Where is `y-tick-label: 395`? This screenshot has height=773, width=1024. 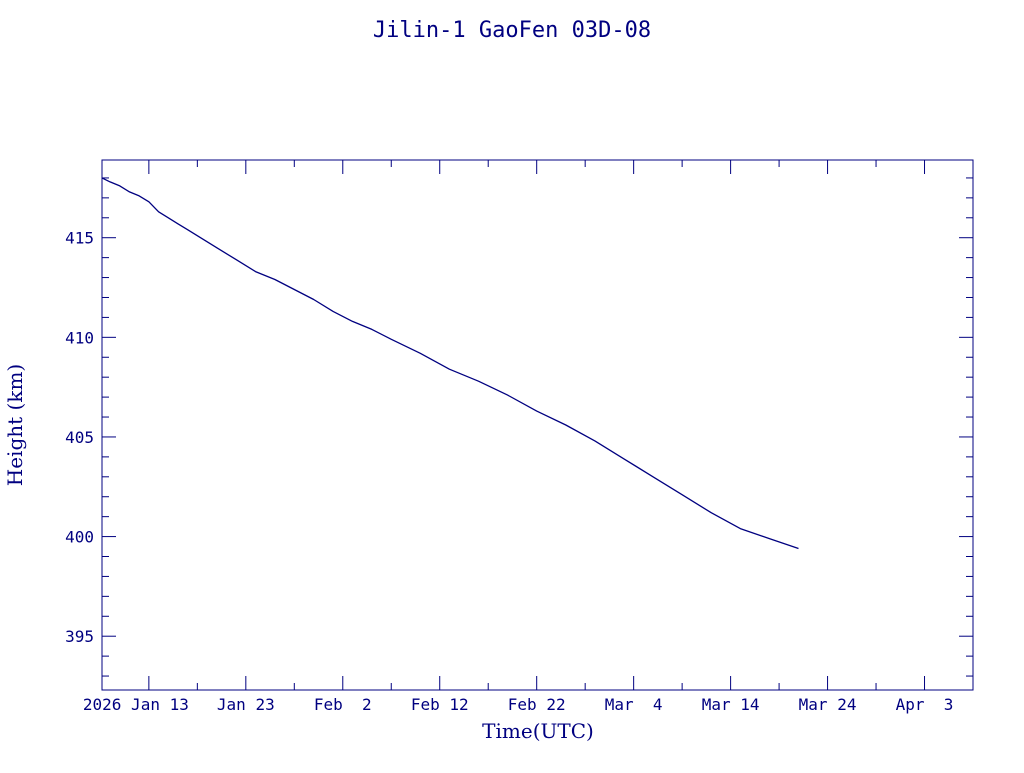 y-tick-label: 395 is located at coordinates (79, 636).